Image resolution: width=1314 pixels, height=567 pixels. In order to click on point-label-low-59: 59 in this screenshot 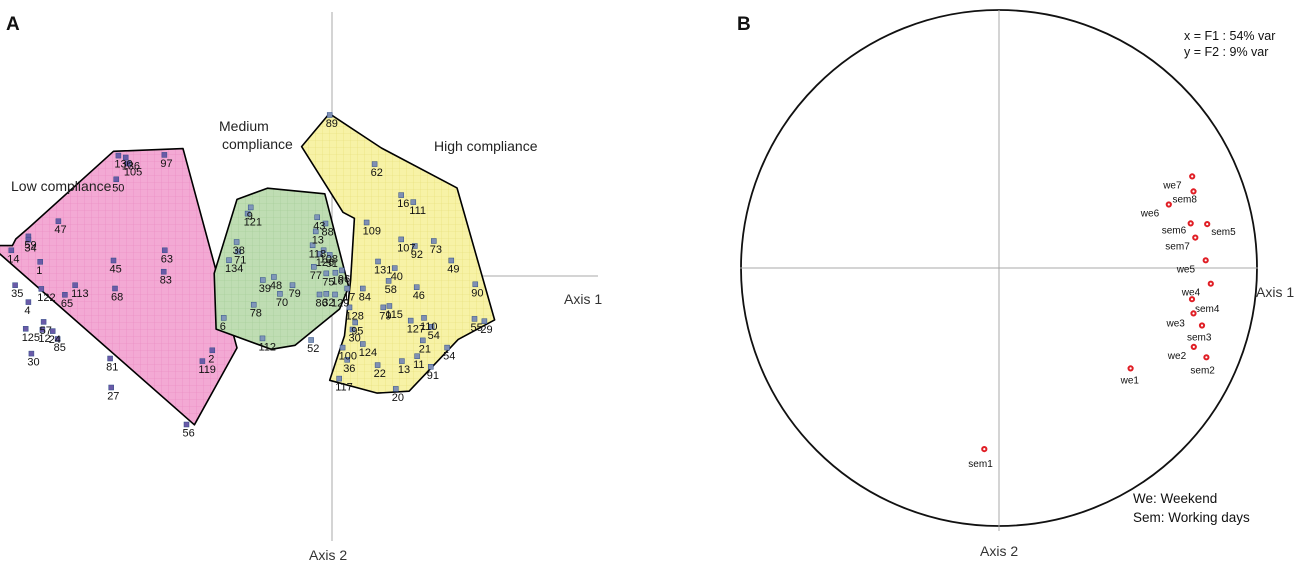, I will do `click(30, 245)`.